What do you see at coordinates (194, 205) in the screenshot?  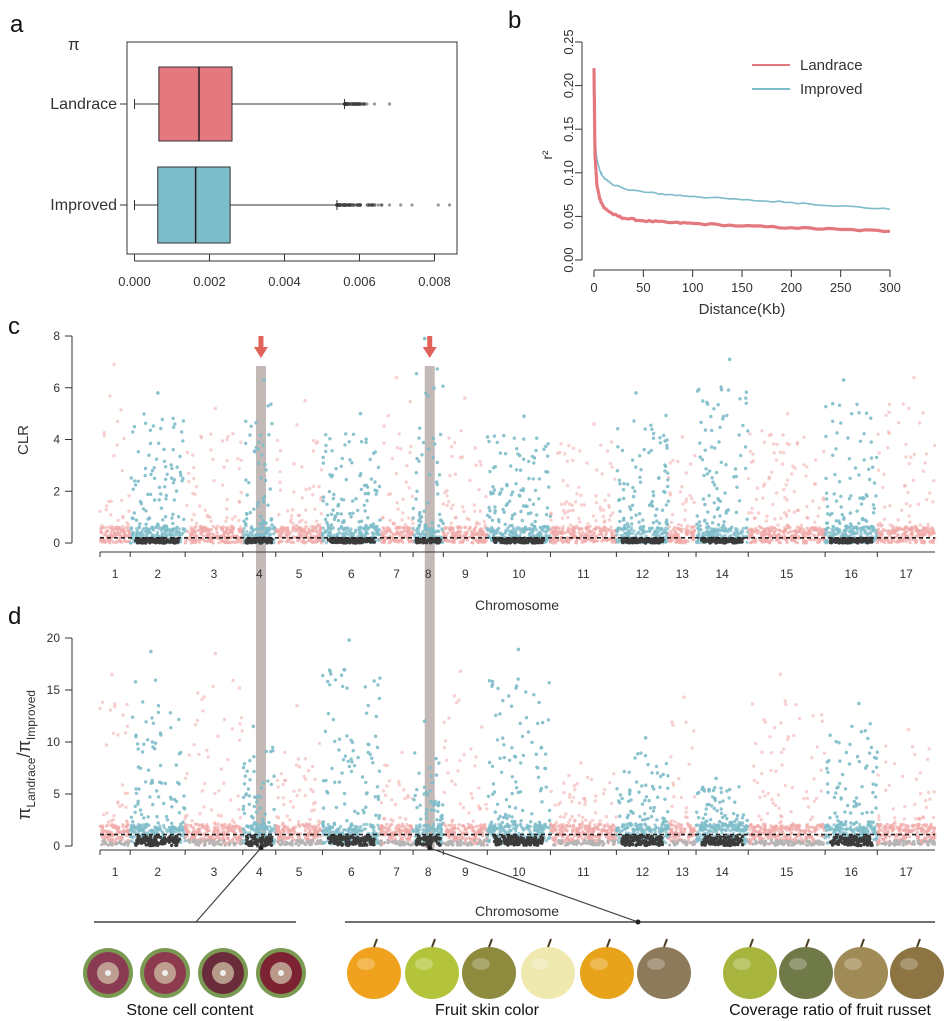 I see `box-improved` at bounding box center [194, 205].